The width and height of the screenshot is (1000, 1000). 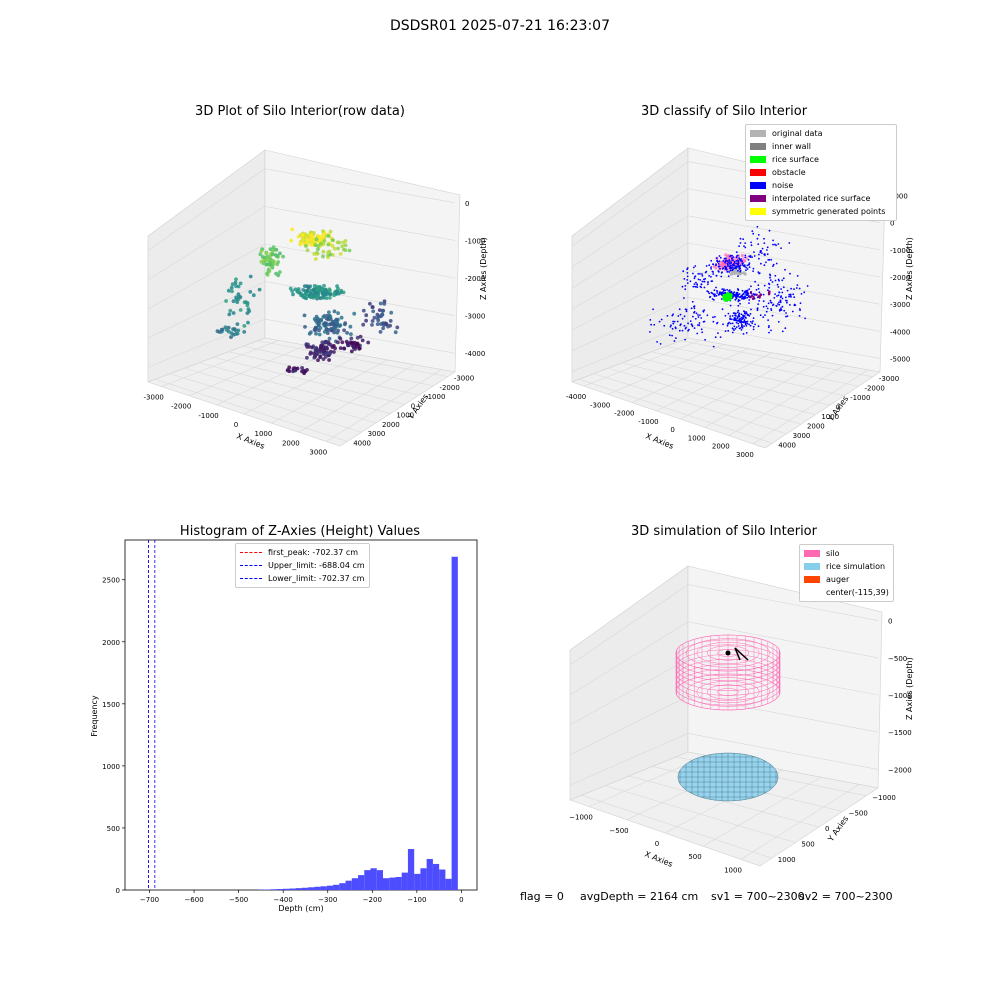 What do you see at coordinates (829, 211) in the screenshot?
I see `legend-label: symmetric generated points` at bounding box center [829, 211].